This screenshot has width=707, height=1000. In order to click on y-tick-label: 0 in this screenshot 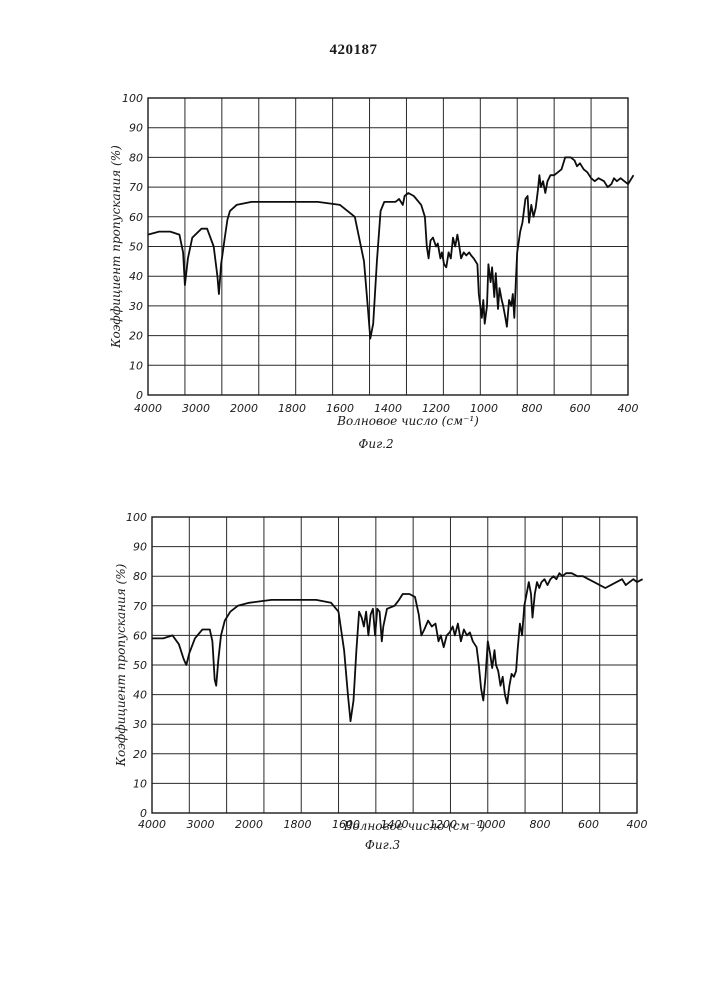, I will do `click(139, 395)`.